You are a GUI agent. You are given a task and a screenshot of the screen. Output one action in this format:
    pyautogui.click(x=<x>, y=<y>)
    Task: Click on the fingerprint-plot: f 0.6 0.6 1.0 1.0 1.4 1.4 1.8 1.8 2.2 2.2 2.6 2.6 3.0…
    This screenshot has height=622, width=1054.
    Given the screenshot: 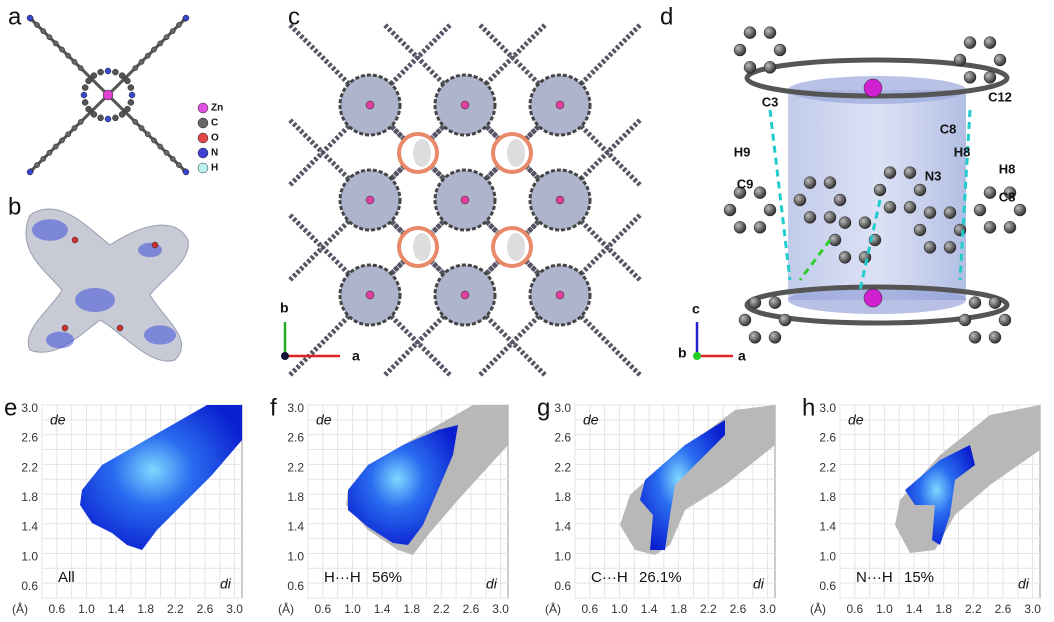 What is the action you would take?
    pyautogui.click(x=389, y=505)
    